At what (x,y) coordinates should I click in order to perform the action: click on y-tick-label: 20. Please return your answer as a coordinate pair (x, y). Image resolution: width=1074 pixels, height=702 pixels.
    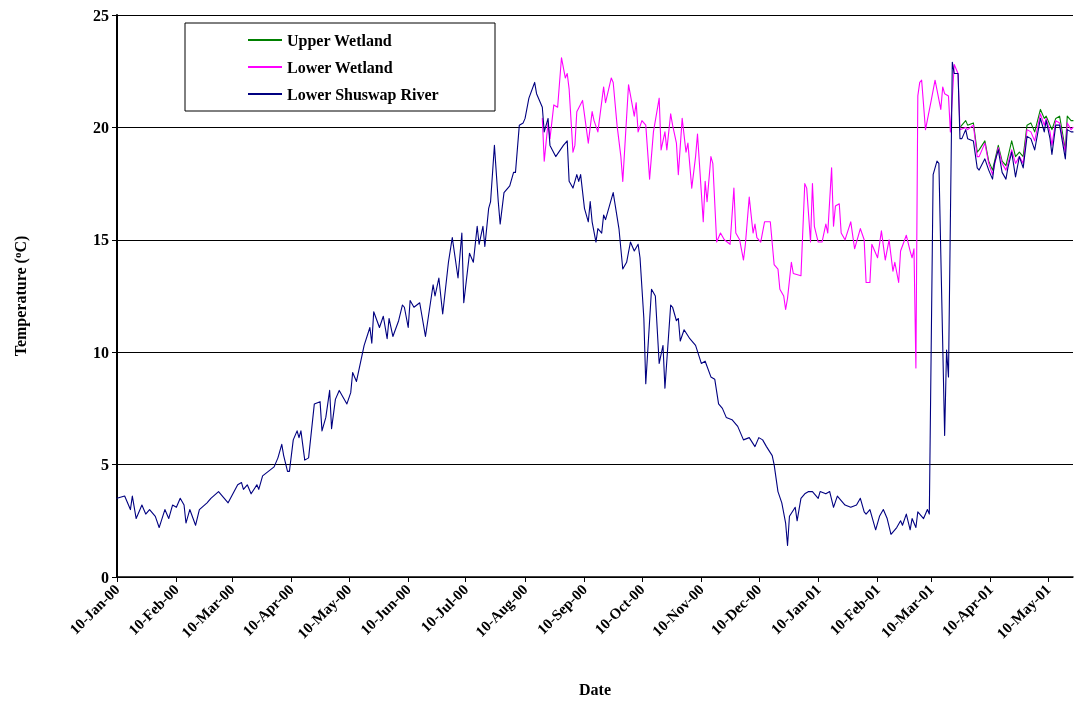
    Looking at the image, I should click on (101, 127).